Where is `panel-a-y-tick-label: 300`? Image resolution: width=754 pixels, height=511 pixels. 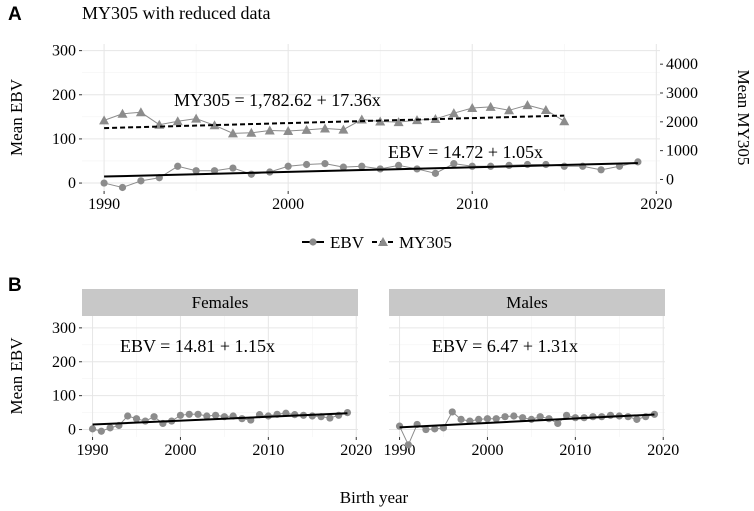
panel-a-y-tick-label: 300 is located at coordinates (64, 51).